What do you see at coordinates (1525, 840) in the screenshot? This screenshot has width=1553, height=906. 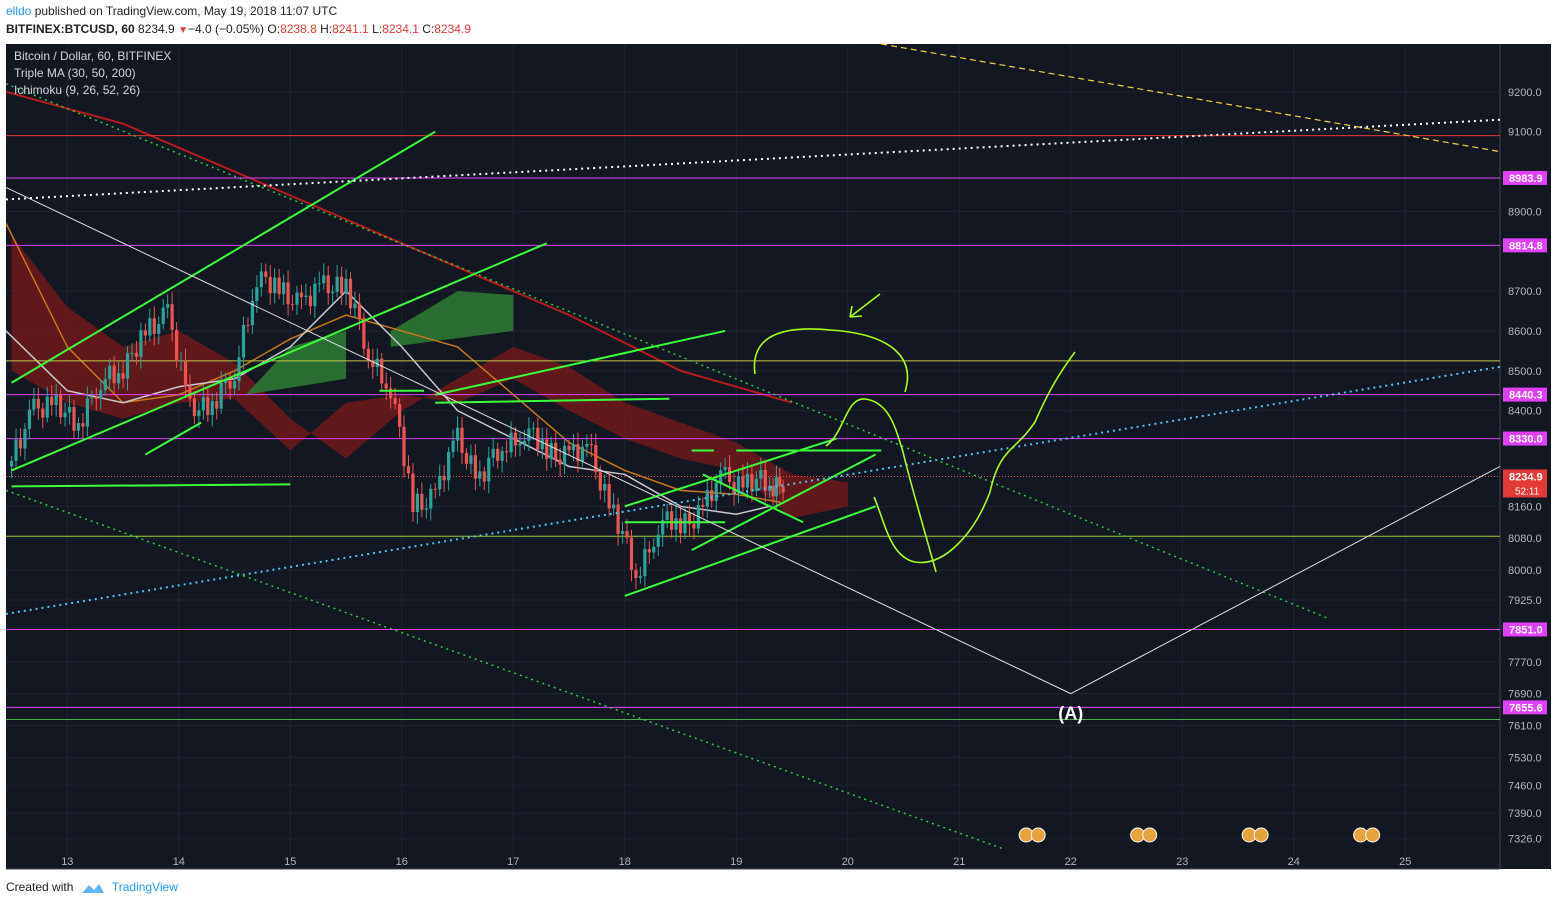 I see `price-axis-label: 7326.0` at bounding box center [1525, 840].